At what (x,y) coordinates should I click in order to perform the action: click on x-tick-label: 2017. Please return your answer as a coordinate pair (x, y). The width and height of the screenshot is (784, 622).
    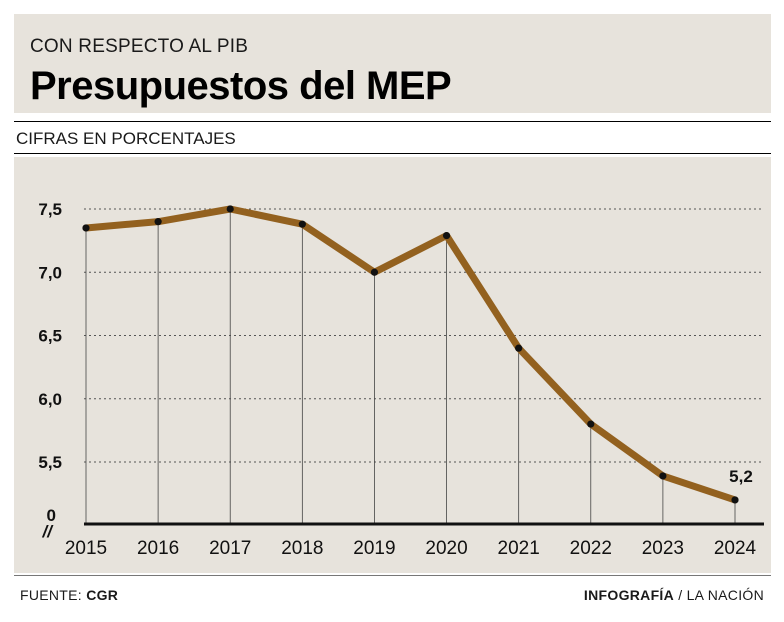
    Looking at the image, I should click on (230, 548).